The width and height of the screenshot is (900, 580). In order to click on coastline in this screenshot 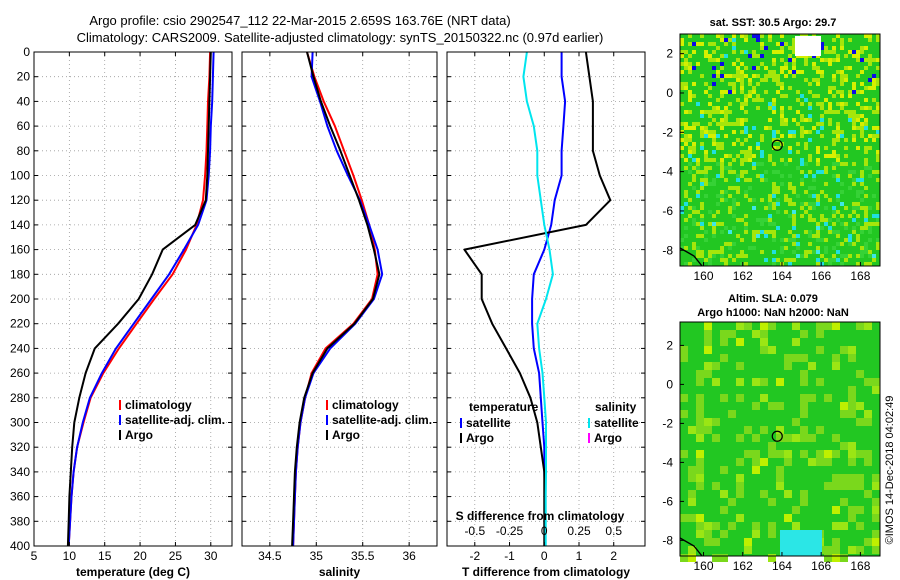, I will do `click(691, 257)`.